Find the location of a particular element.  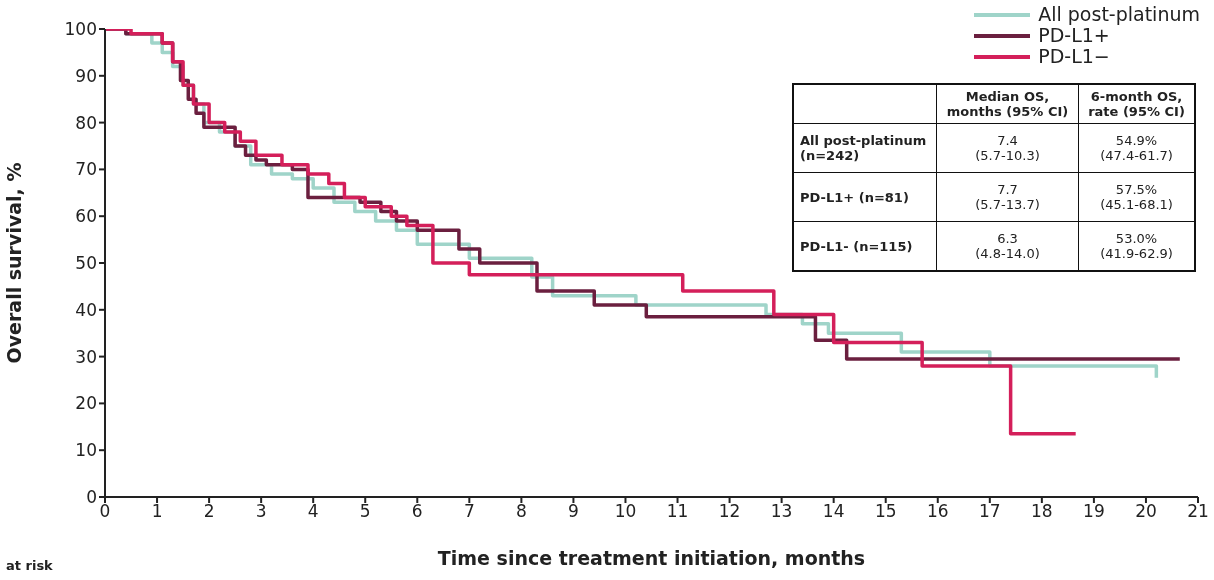

category-label: All post-platinum (n=242) is located at coordinates (863, 148).